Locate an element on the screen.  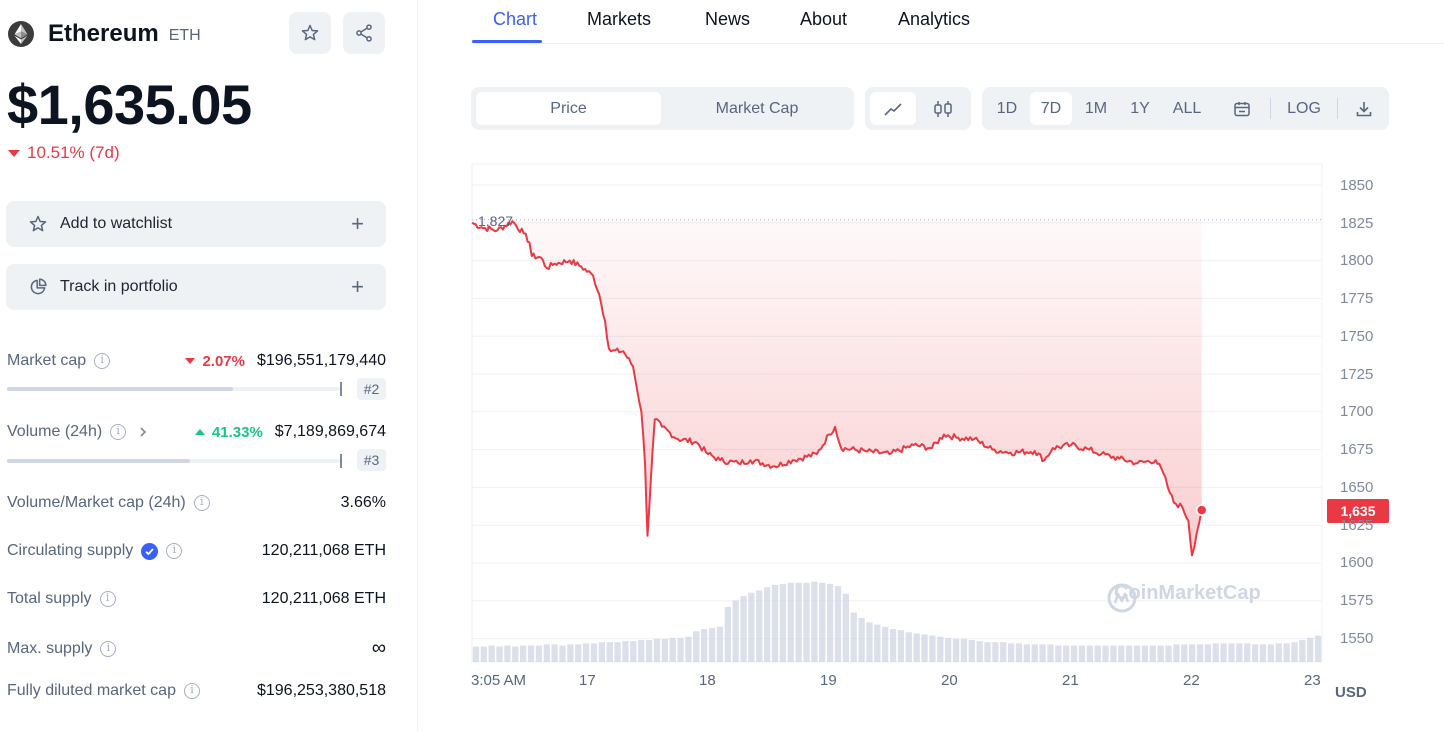
portfolio-label: Track in portfolio is located at coordinates (119, 286).